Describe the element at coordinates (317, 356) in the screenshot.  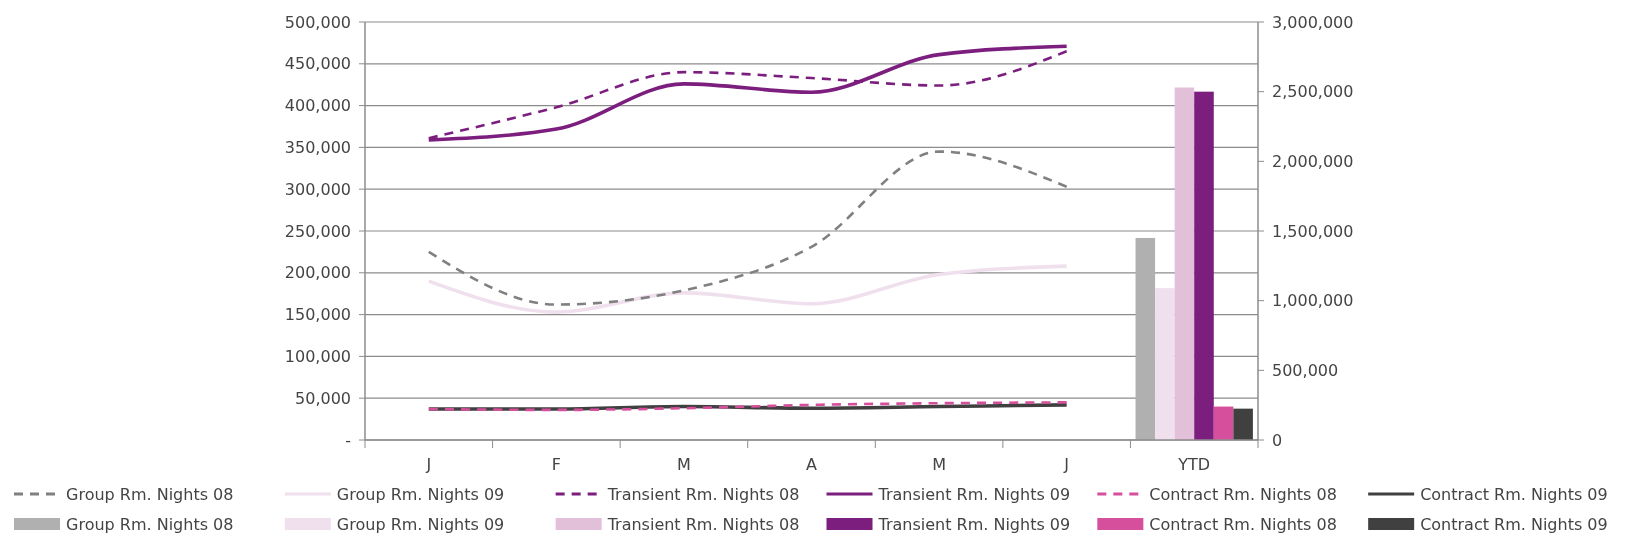
I see `y-tick-label: 100,000` at that location.